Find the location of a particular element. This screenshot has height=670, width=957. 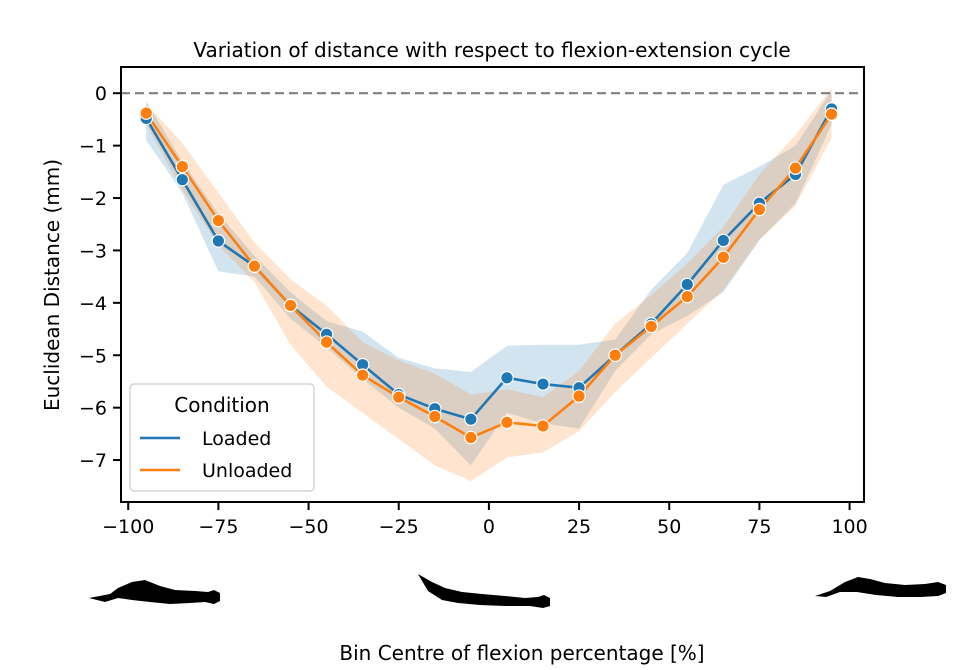

legend: Condition Loaded Unloaded is located at coordinates (222, 437).